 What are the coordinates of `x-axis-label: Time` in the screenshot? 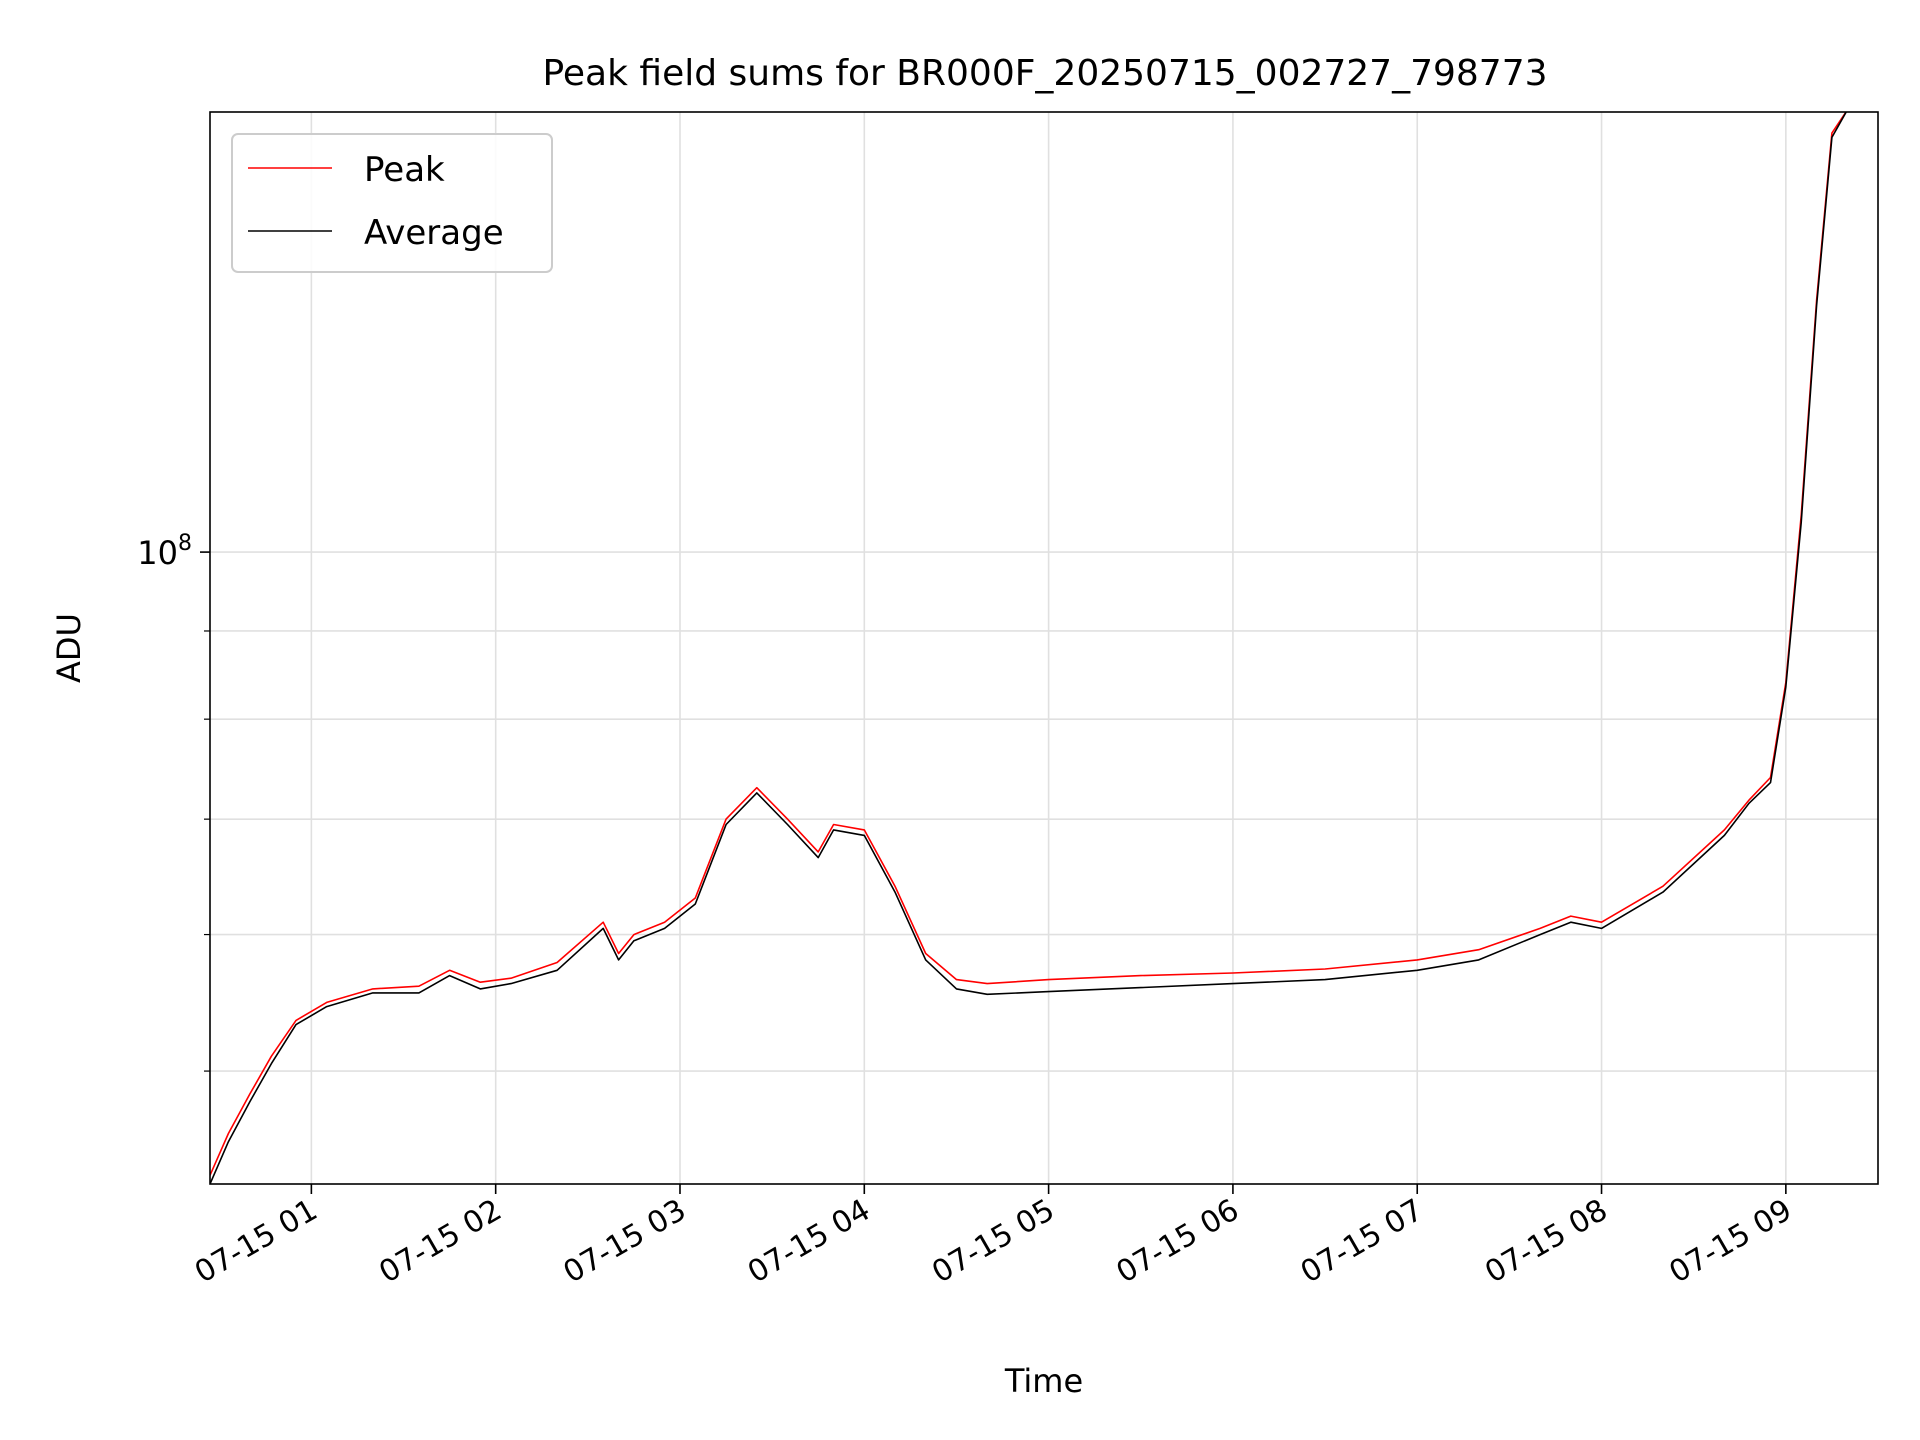 It's located at (1043, 1381).